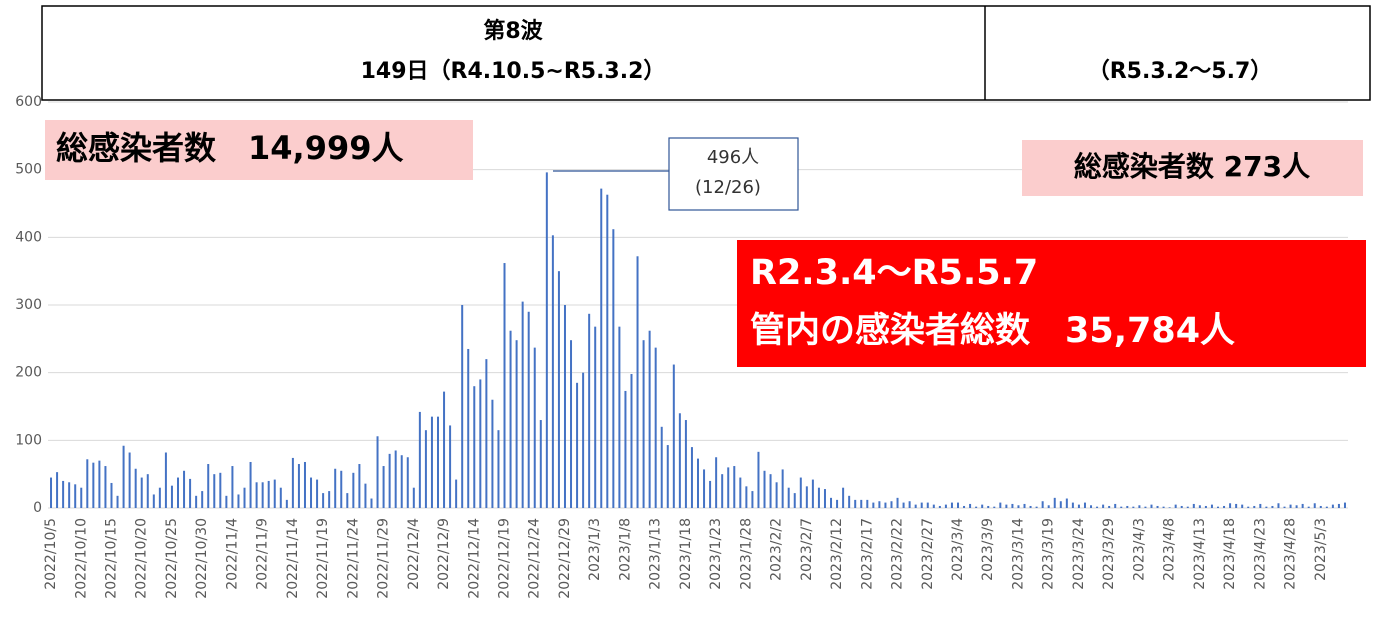  Describe the element at coordinates (172, 558) in the screenshot. I see `x-tick-label: 2022/10/25` at that location.